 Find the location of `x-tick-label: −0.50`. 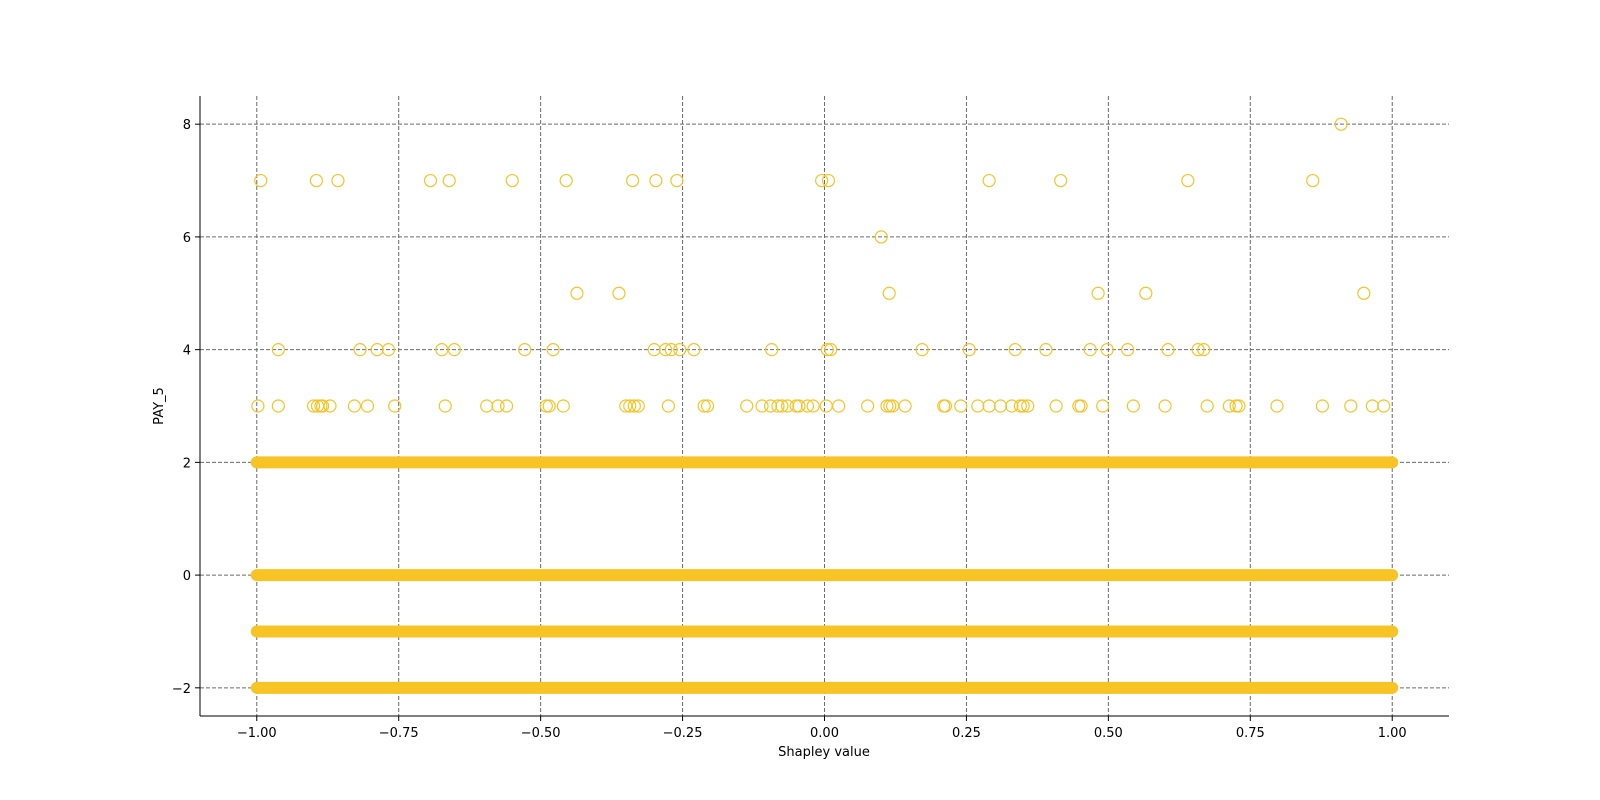

x-tick-label: −0.50 is located at coordinates (541, 733).